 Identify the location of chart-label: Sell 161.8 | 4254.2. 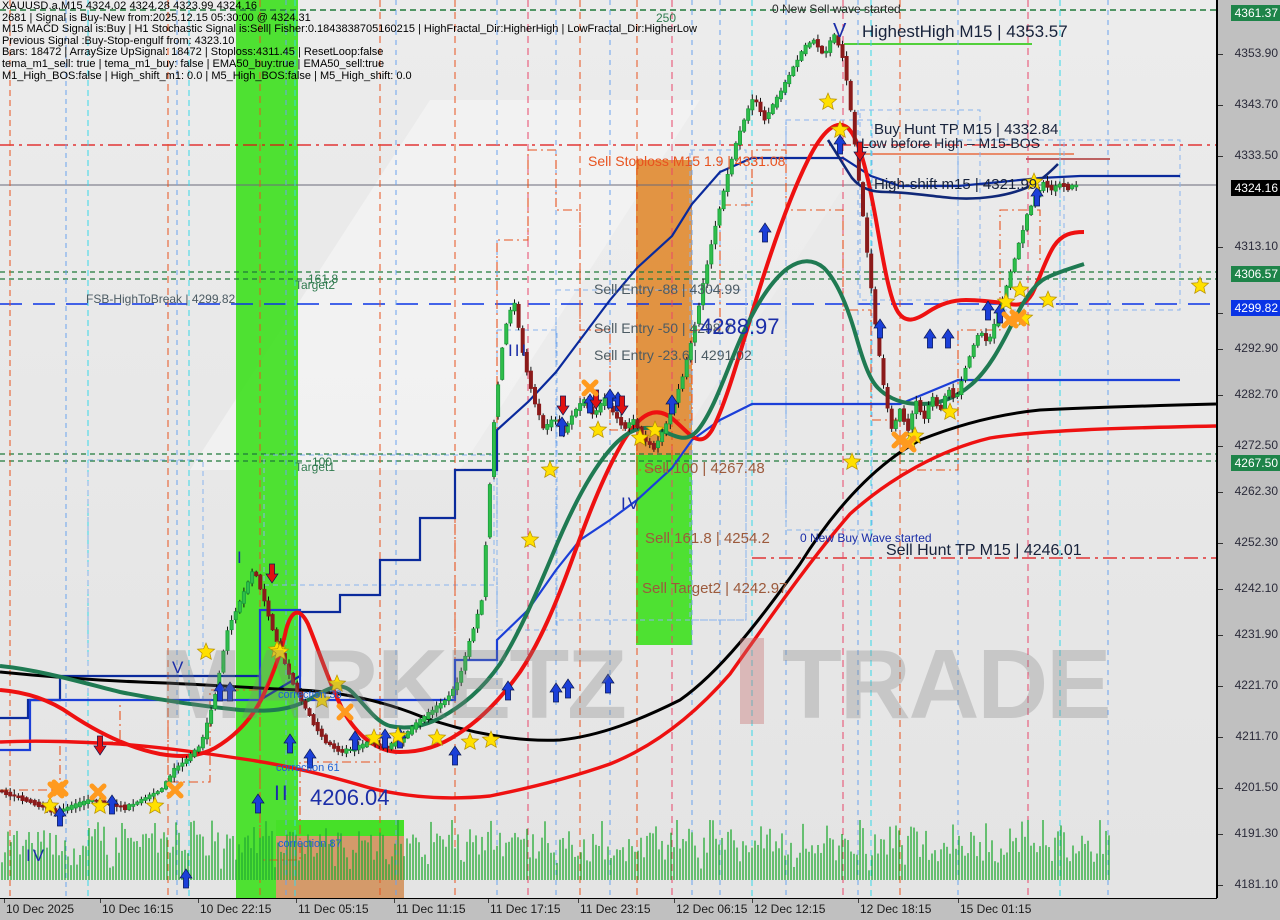
(707, 538).